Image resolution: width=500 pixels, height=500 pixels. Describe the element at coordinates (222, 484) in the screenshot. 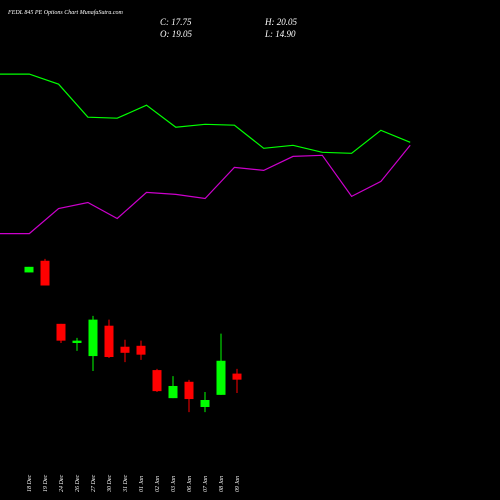

I see `x-tick-label: 08 Jan` at that location.